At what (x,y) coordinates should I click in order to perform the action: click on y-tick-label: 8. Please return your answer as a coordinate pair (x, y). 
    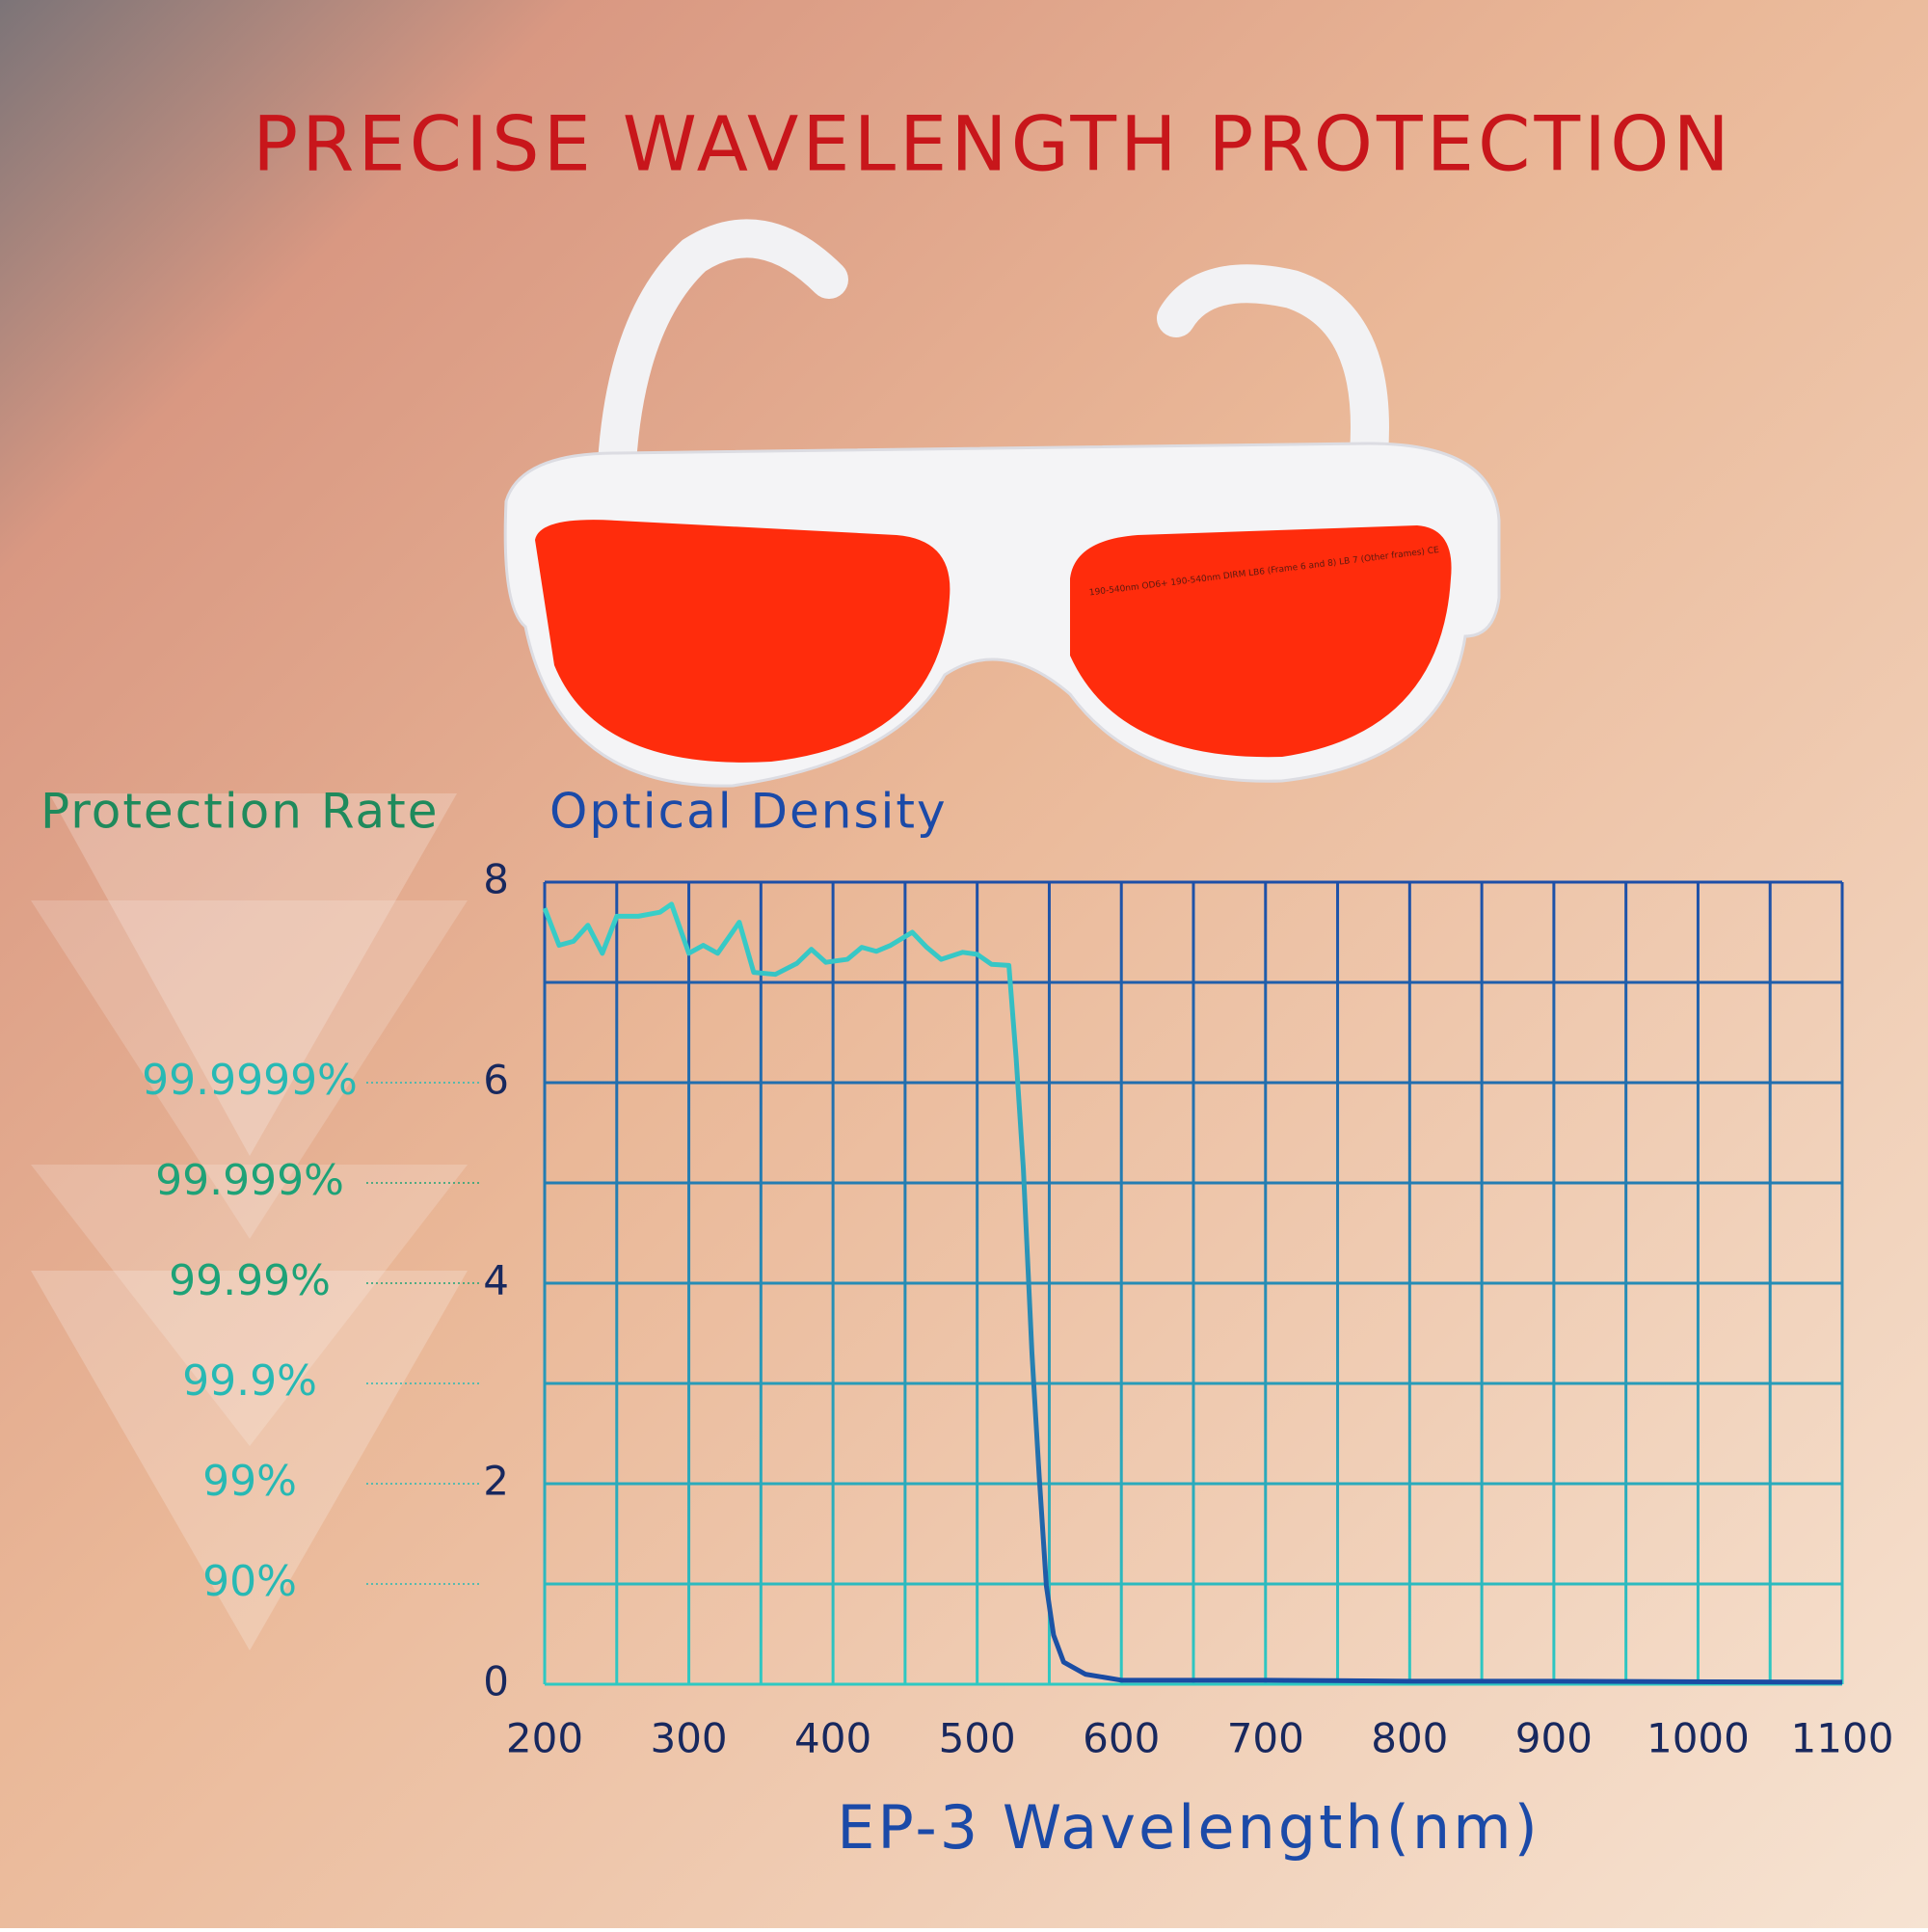
    Looking at the image, I should click on (496, 880).